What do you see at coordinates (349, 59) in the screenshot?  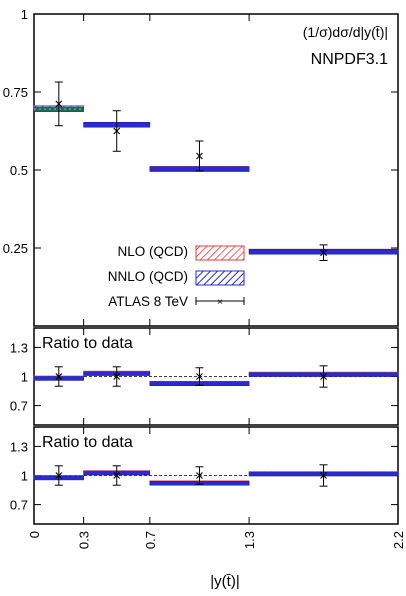 I see `chart-subtitle: NNPDF3.1` at bounding box center [349, 59].